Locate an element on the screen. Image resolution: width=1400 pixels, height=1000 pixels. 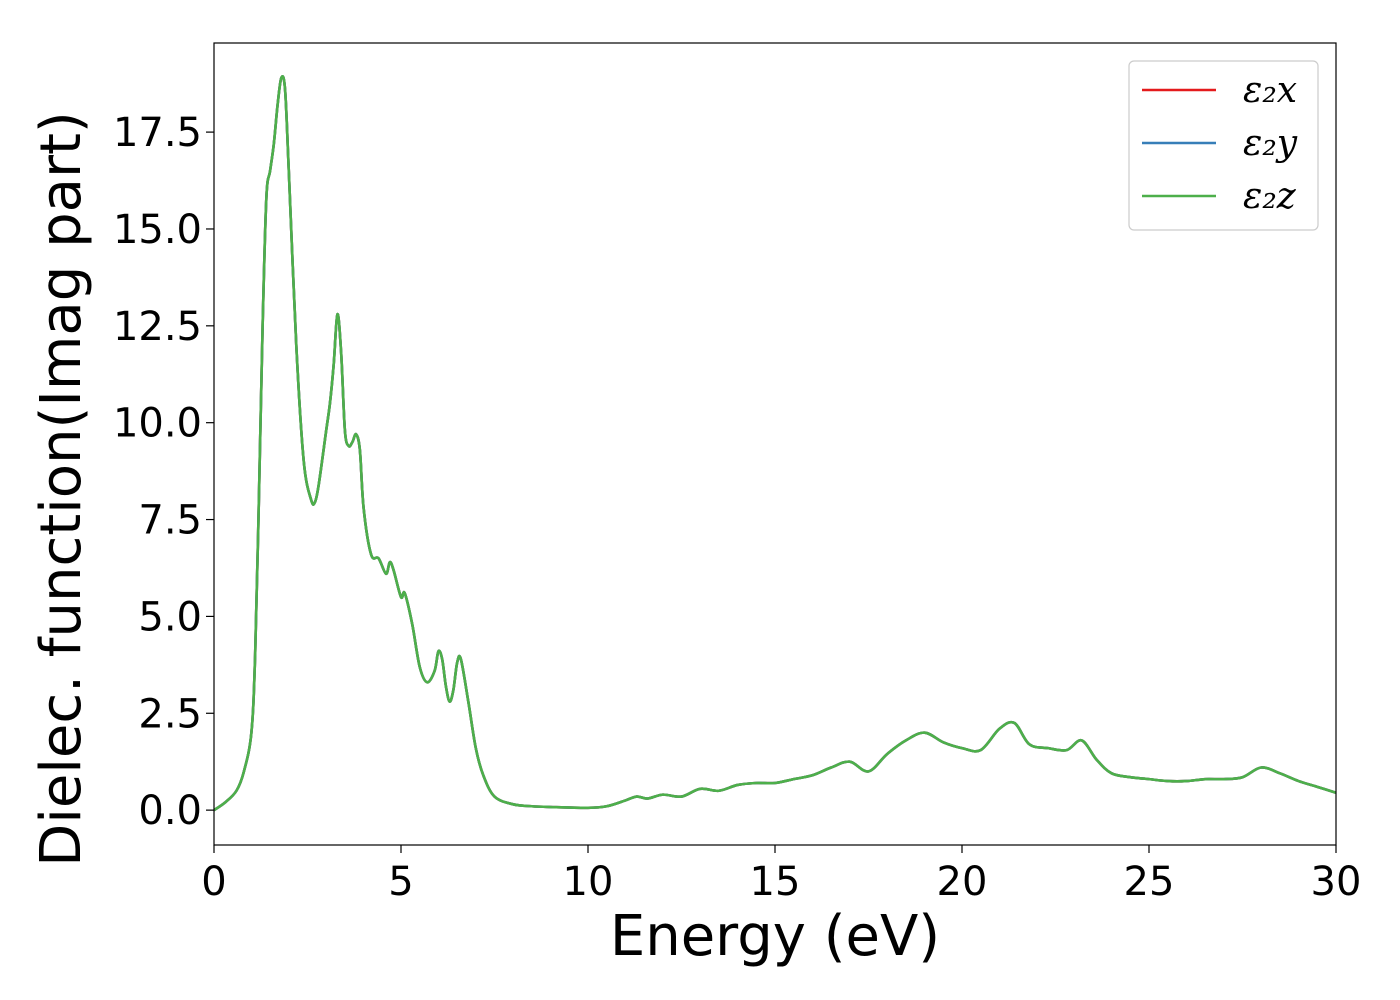
y-tick-label: 7.5 is located at coordinates (170, 521).